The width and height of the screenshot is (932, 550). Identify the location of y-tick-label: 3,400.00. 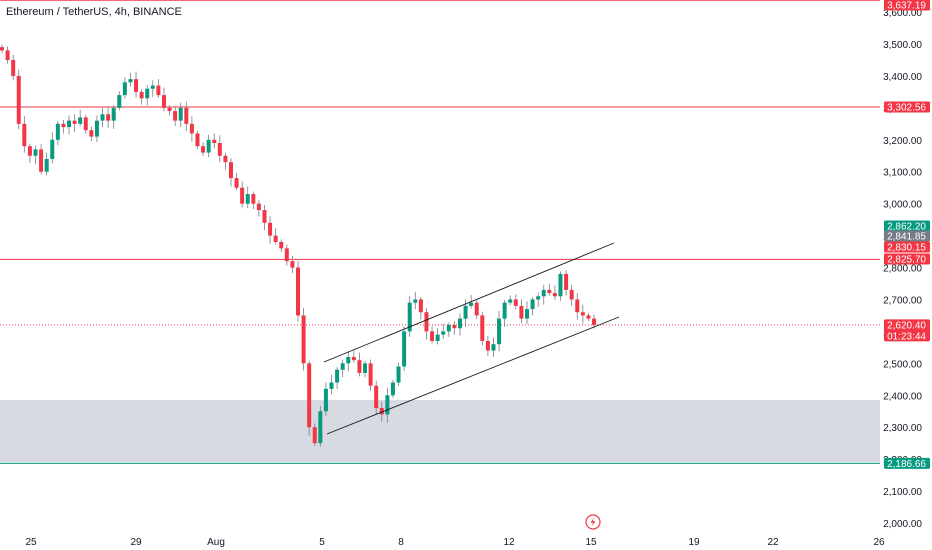
(902, 77).